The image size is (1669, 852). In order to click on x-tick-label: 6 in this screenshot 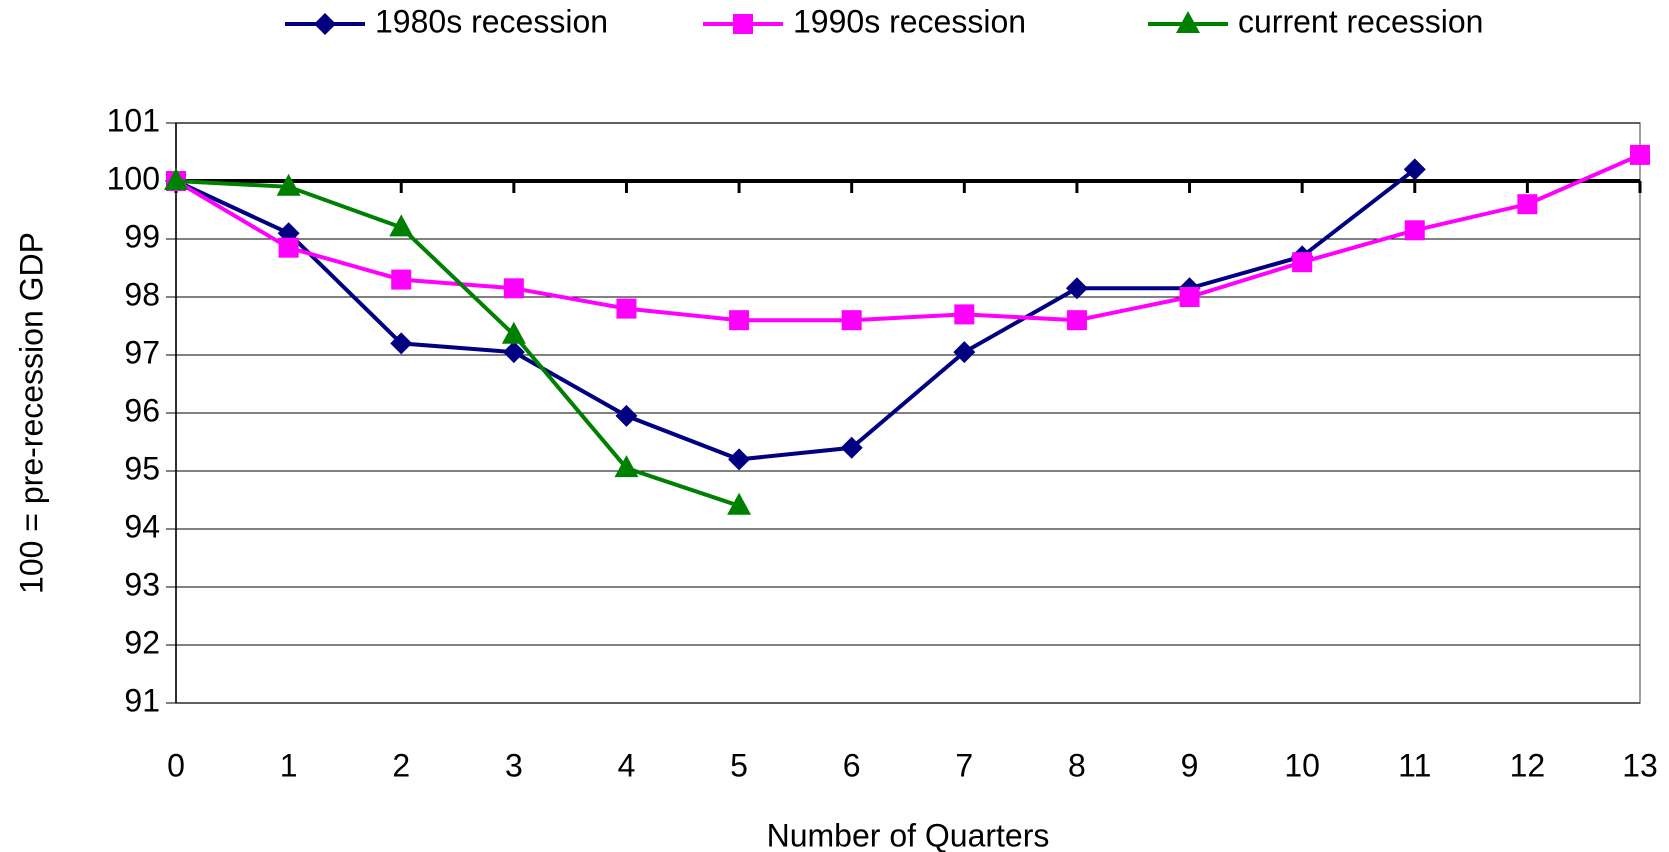, I will do `click(852, 765)`.